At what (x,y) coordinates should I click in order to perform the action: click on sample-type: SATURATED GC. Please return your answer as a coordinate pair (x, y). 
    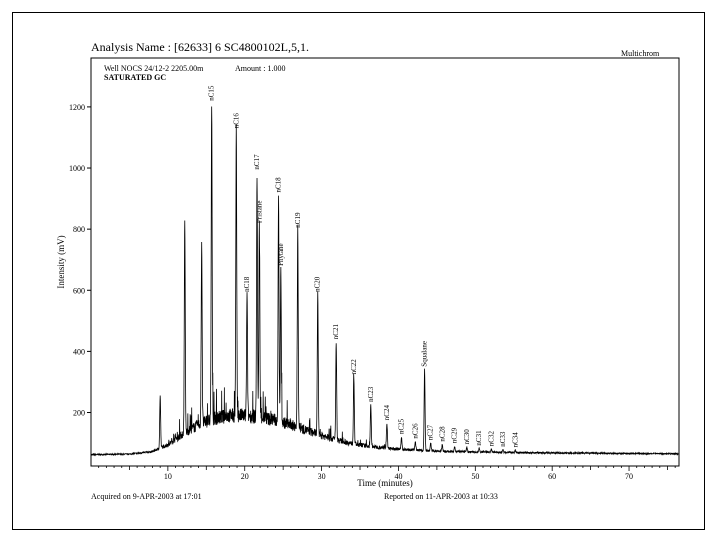
    Looking at the image, I should click on (135, 77).